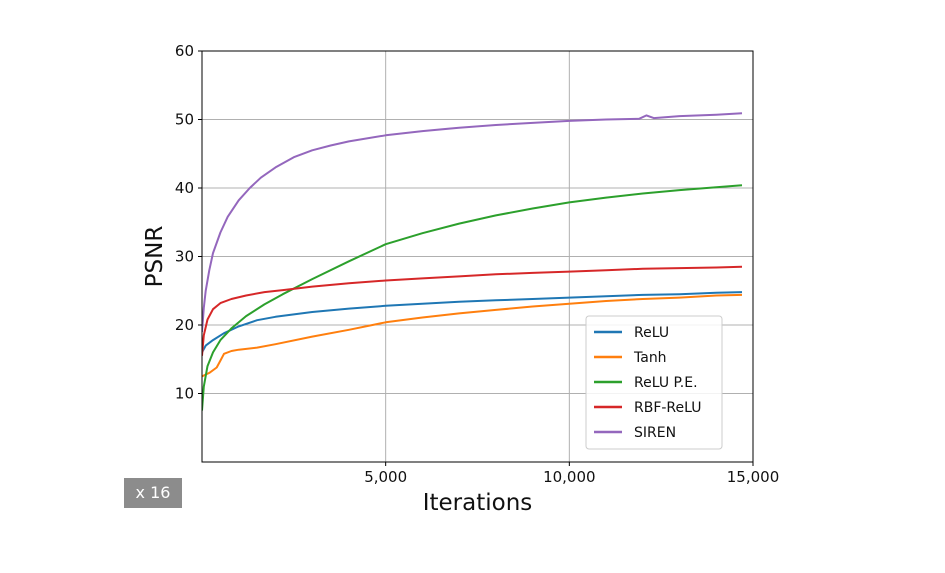 The image size is (945, 573). I want to click on y-tick-label-4: 50, so click(184, 120).